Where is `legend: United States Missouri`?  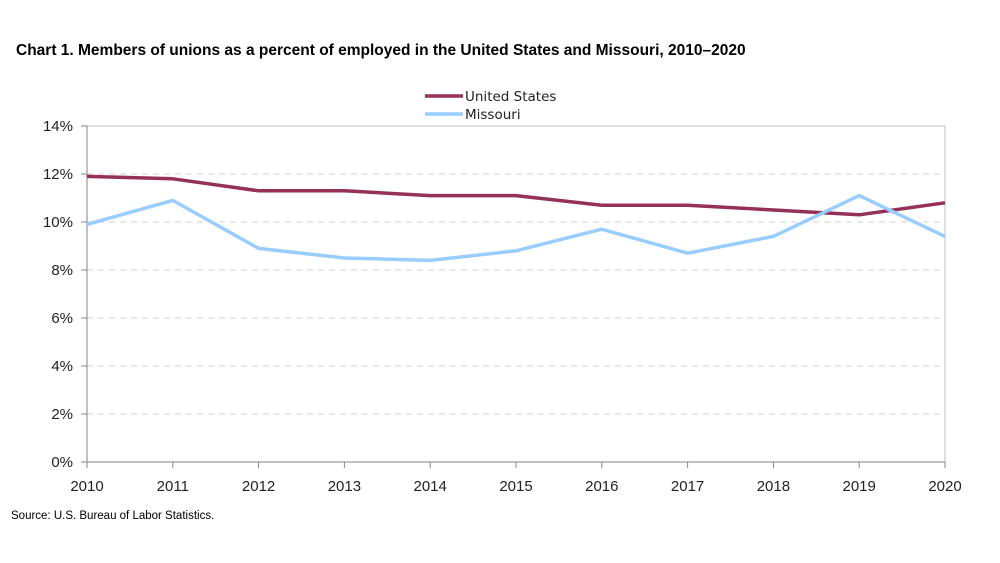 legend: United States Missouri is located at coordinates (490, 106).